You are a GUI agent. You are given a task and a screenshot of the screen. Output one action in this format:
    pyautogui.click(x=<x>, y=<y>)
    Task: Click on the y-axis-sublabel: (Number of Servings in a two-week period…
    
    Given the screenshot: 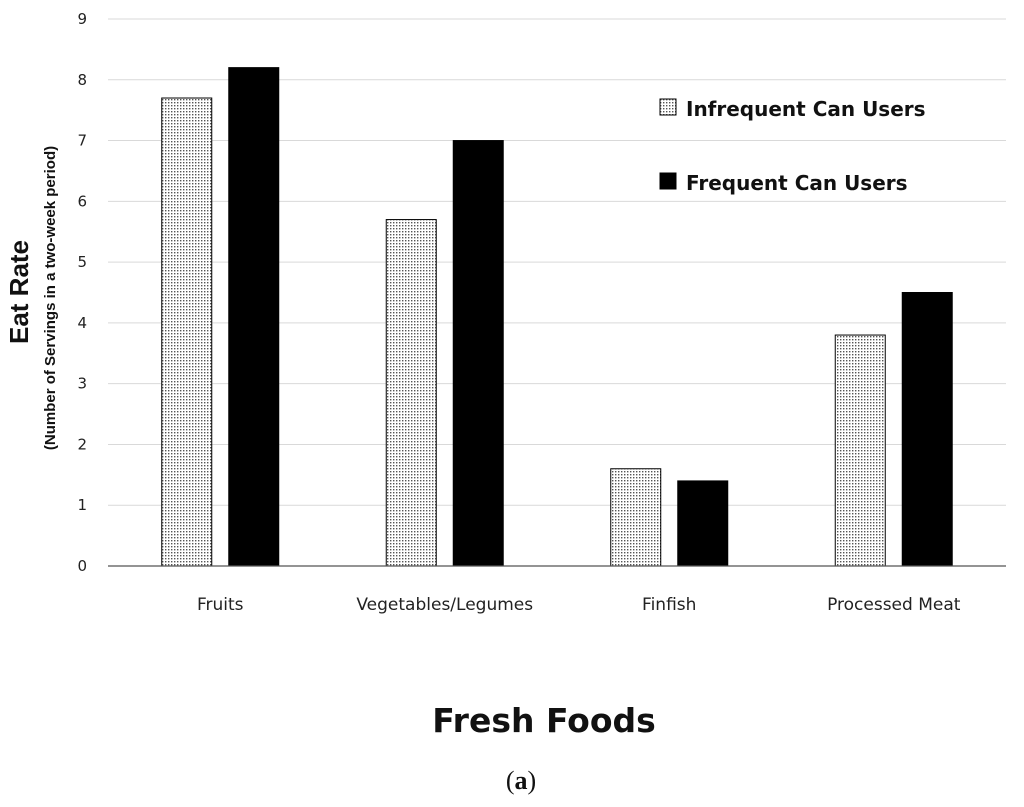 What is the action you would take?
    pyautogui.click(x=50, y=298)
    